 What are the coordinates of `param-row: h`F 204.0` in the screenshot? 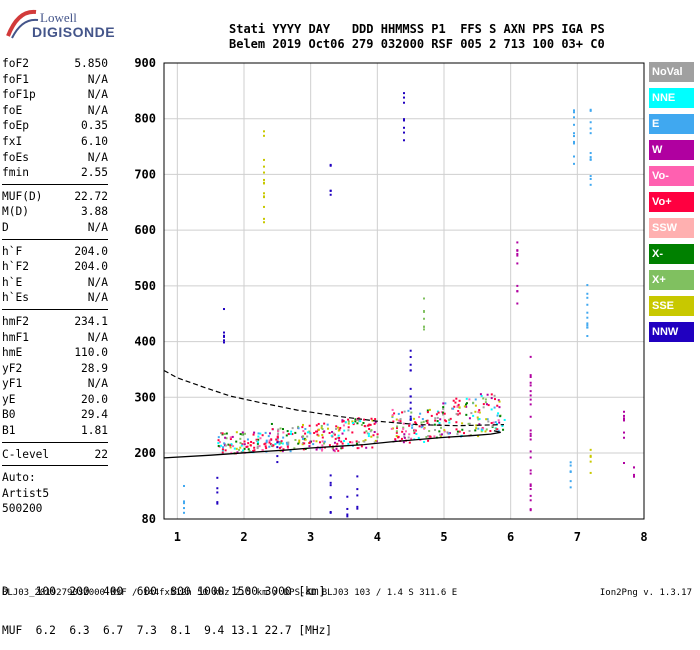 It's located at (55, 252).